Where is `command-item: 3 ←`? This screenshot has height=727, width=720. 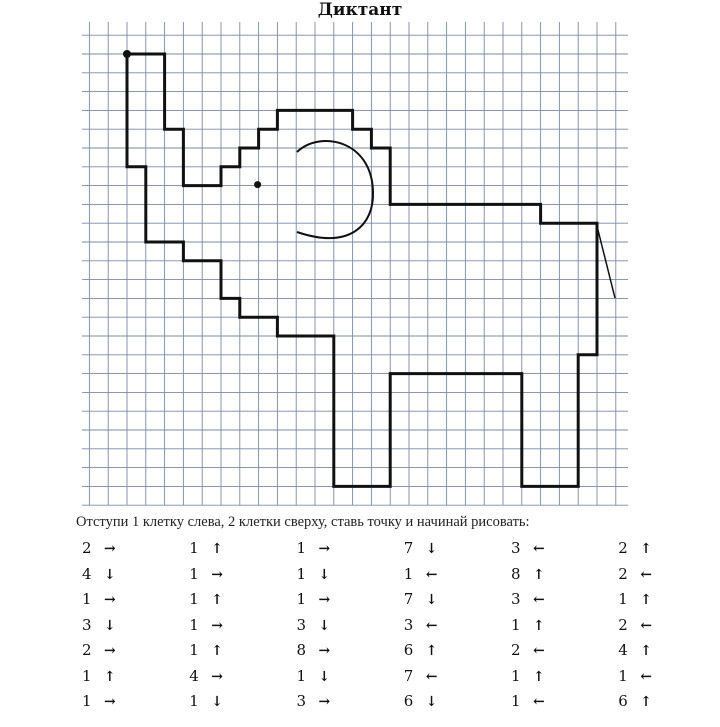 command-item: 3 ← is located at coordinates (528, 600).